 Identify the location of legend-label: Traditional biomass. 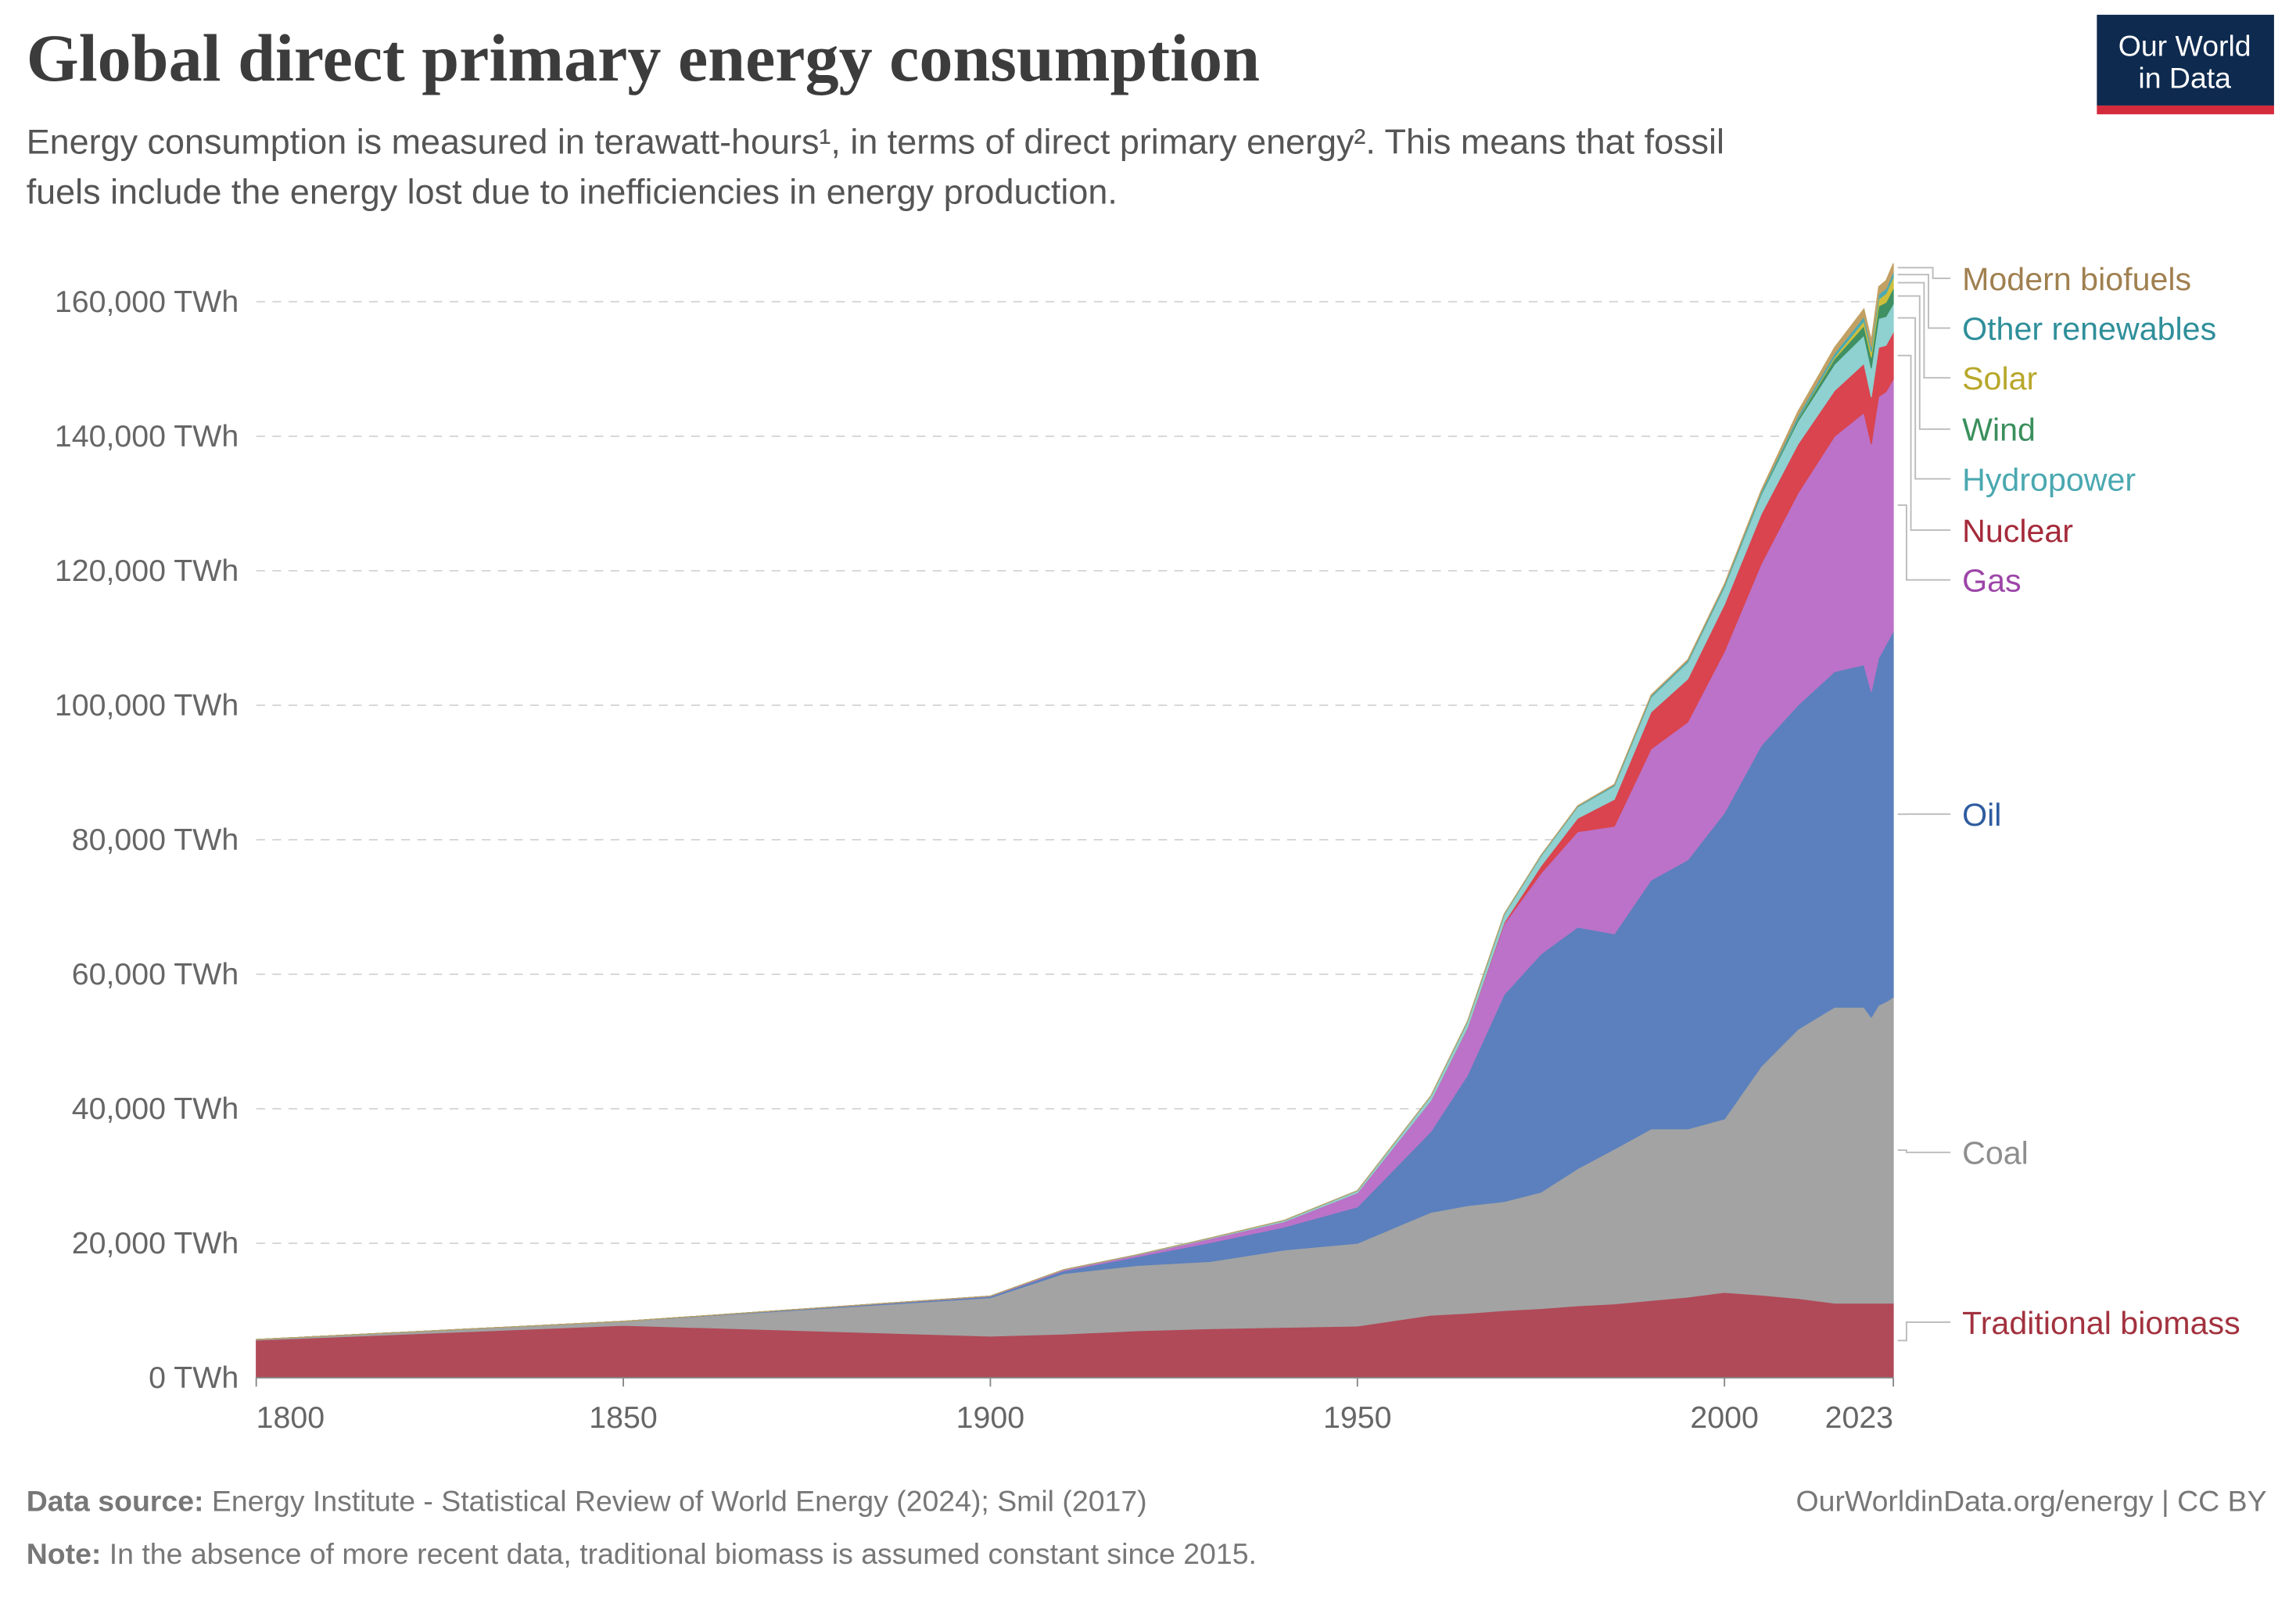
(2101, 1323).